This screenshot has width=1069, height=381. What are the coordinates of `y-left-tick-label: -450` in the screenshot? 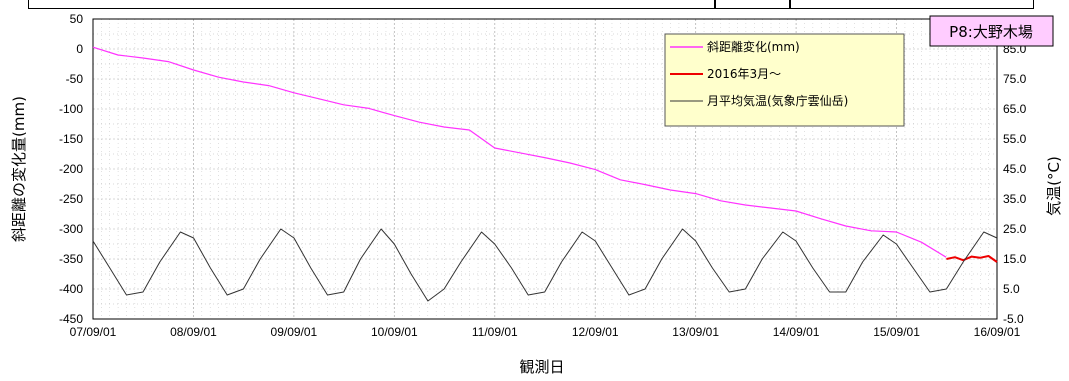 It's located at (71, 319).